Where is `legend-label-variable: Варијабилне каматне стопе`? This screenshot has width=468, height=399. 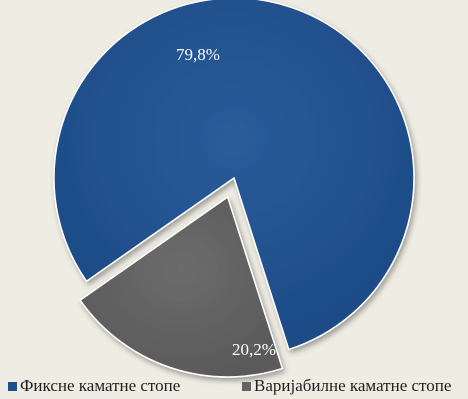
legend-label-variable: Варијабилне каматне стопе is located at coordinates (353, 385).